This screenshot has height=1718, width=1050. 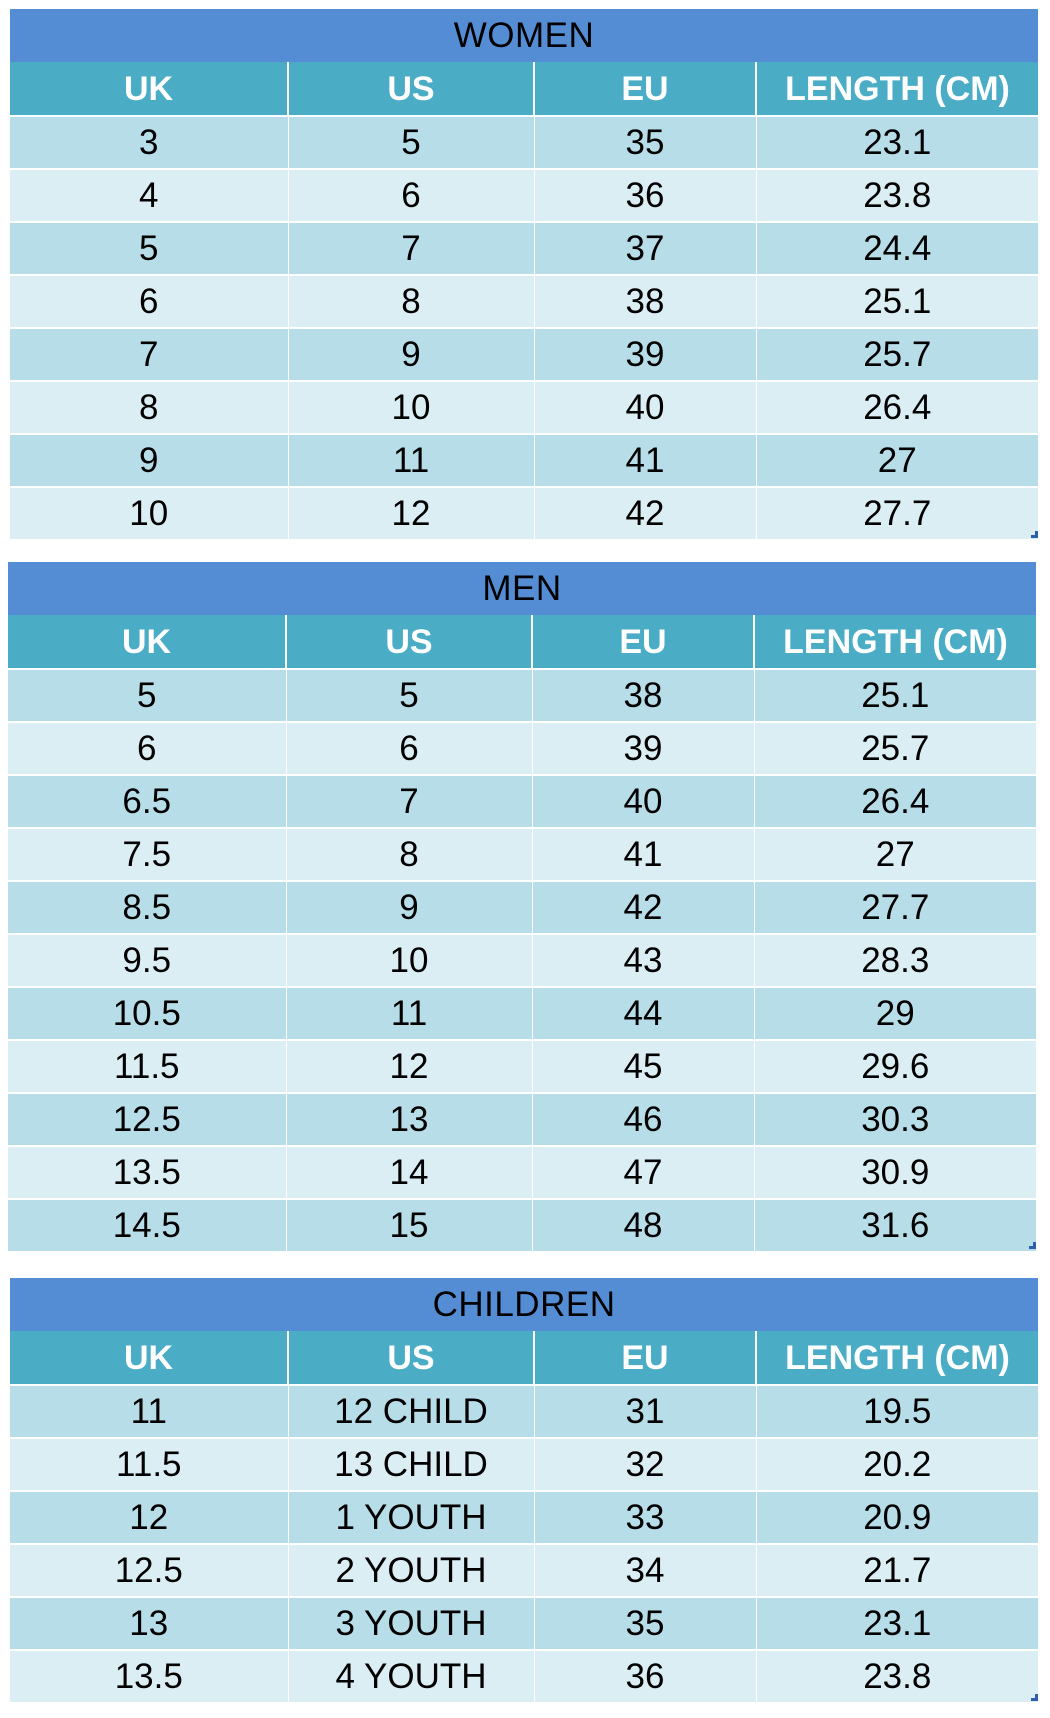 I want to click on table-row: 6 8 38 25.1, so click(x=524, y=301).